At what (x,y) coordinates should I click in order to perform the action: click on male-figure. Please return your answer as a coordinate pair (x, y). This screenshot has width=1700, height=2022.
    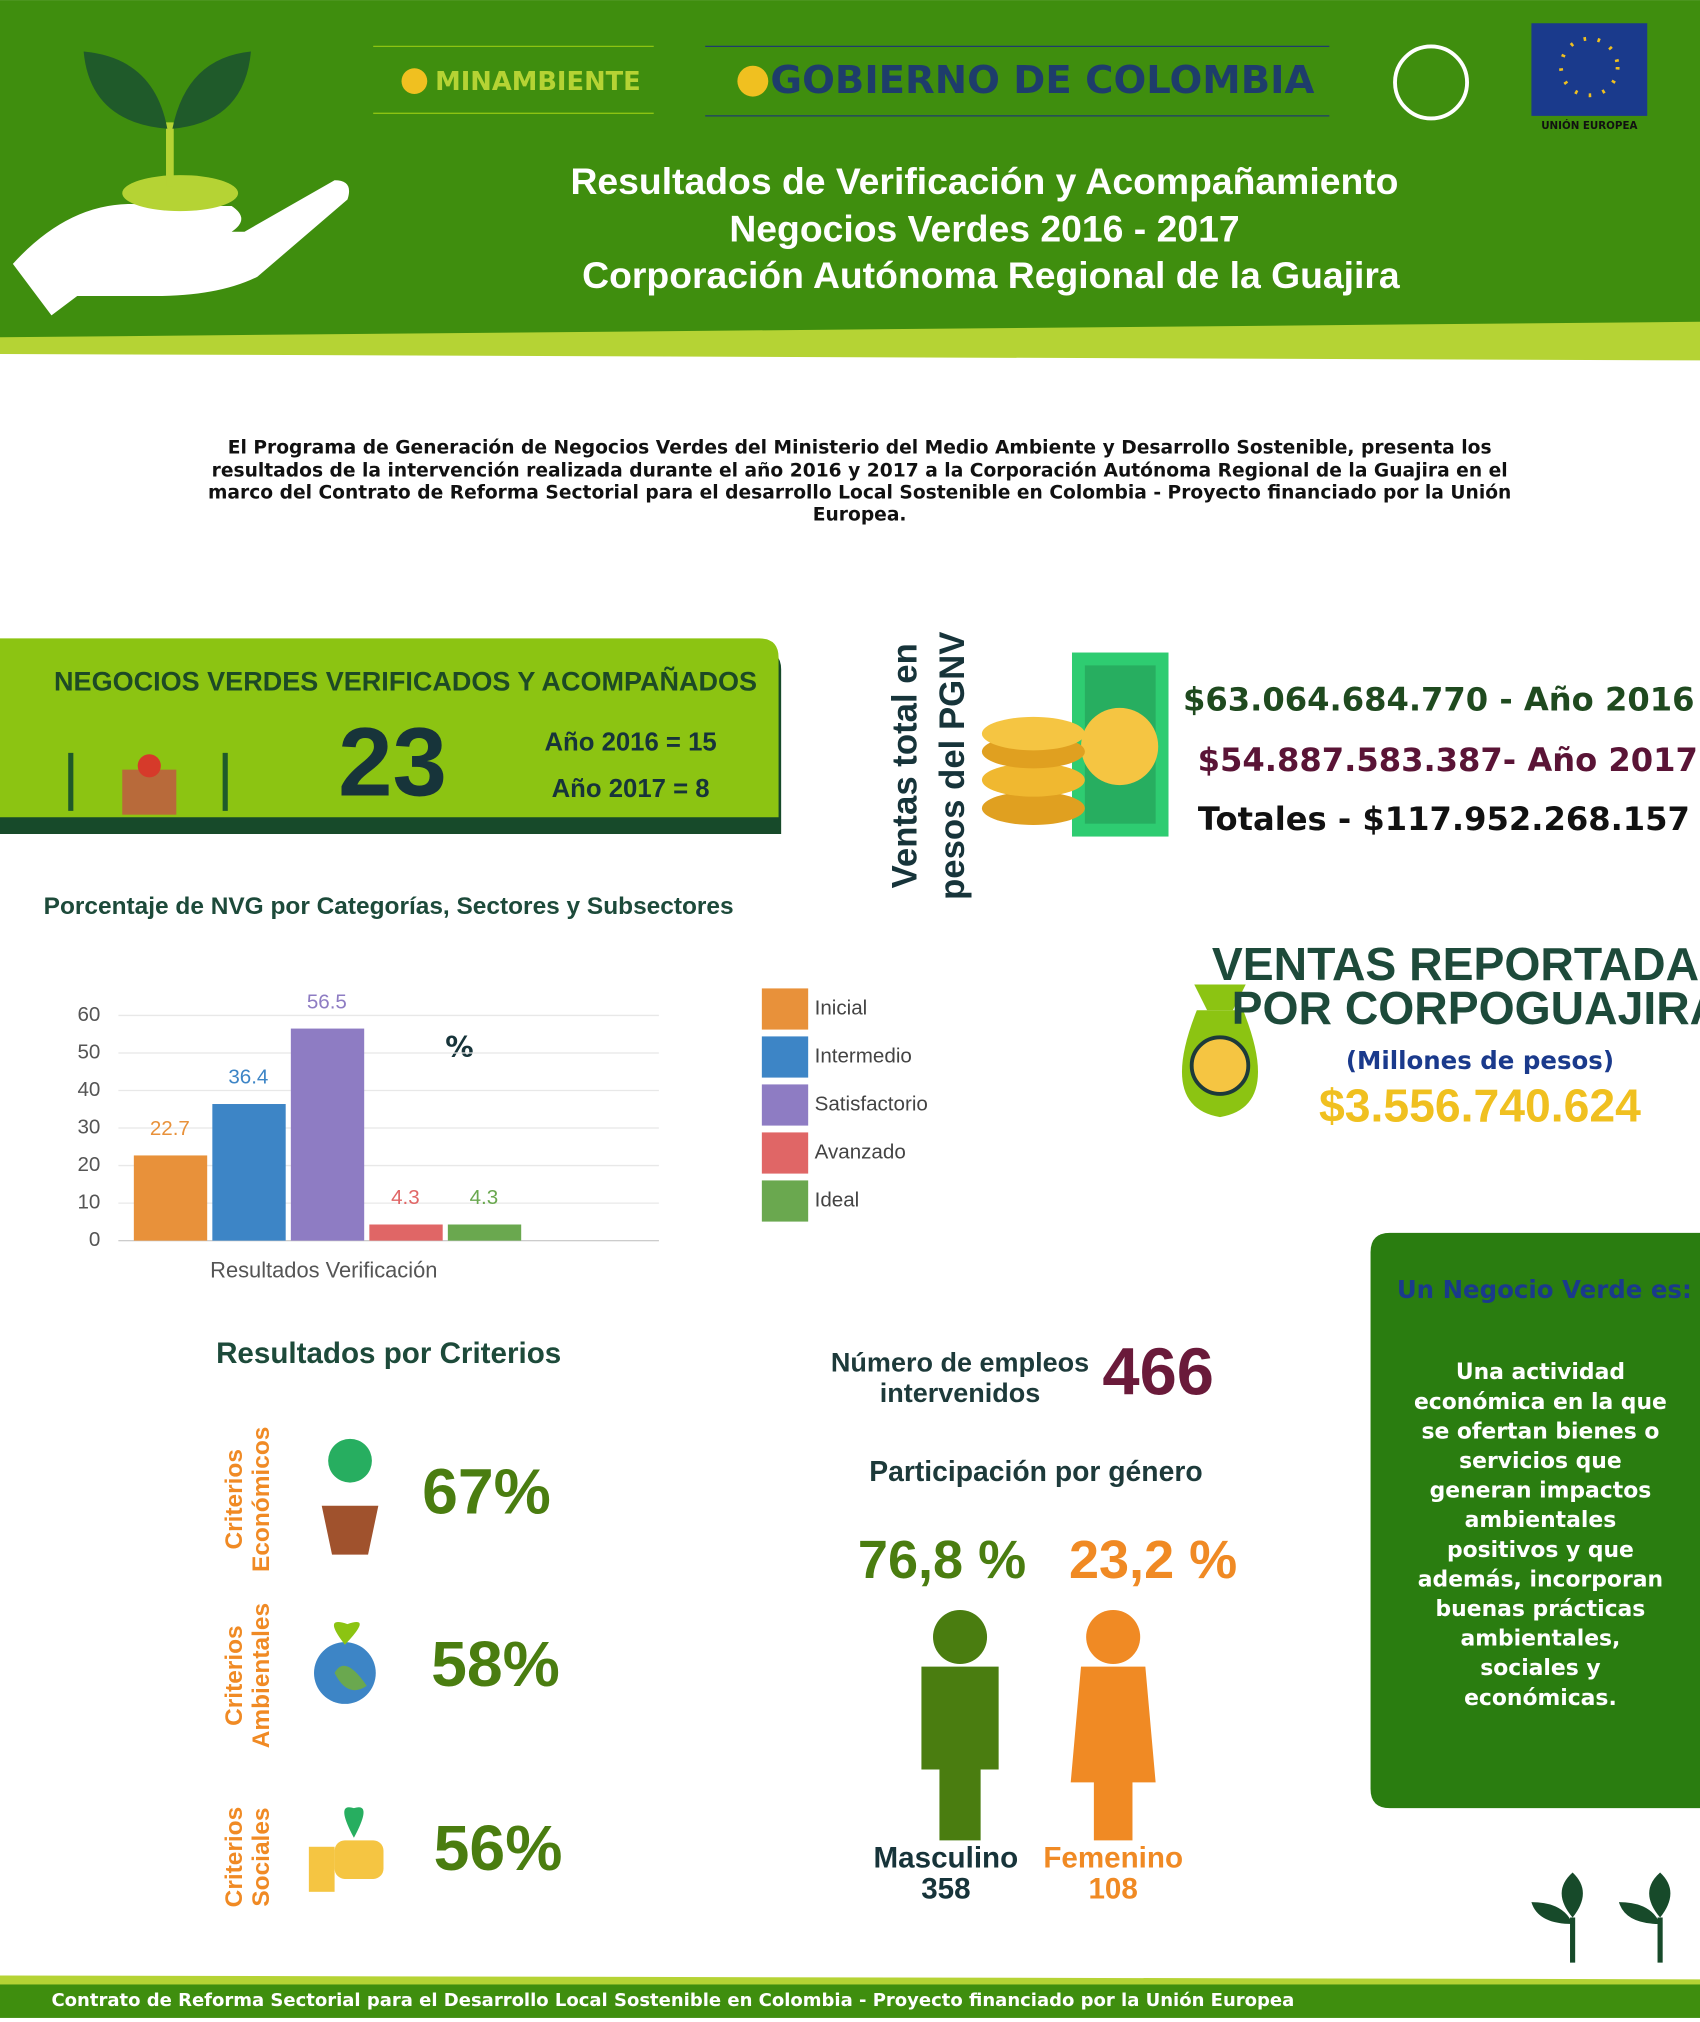
    Looking at the image, I should click on (960, 1725).